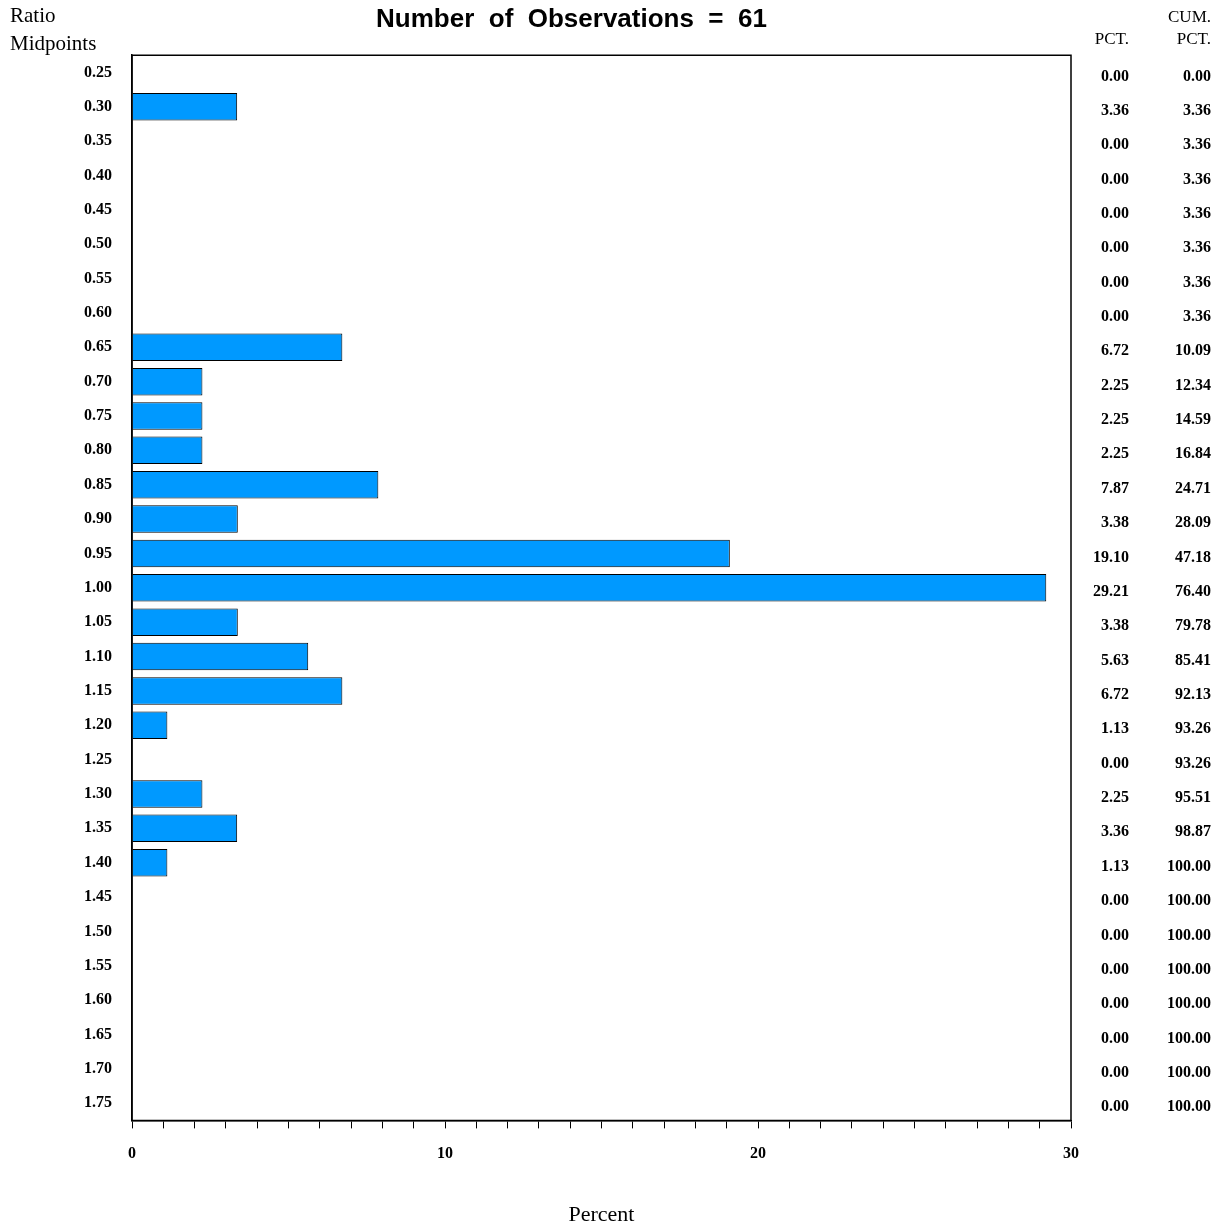  I want to click on y-tick-label: 1.55, so click(98, 964).